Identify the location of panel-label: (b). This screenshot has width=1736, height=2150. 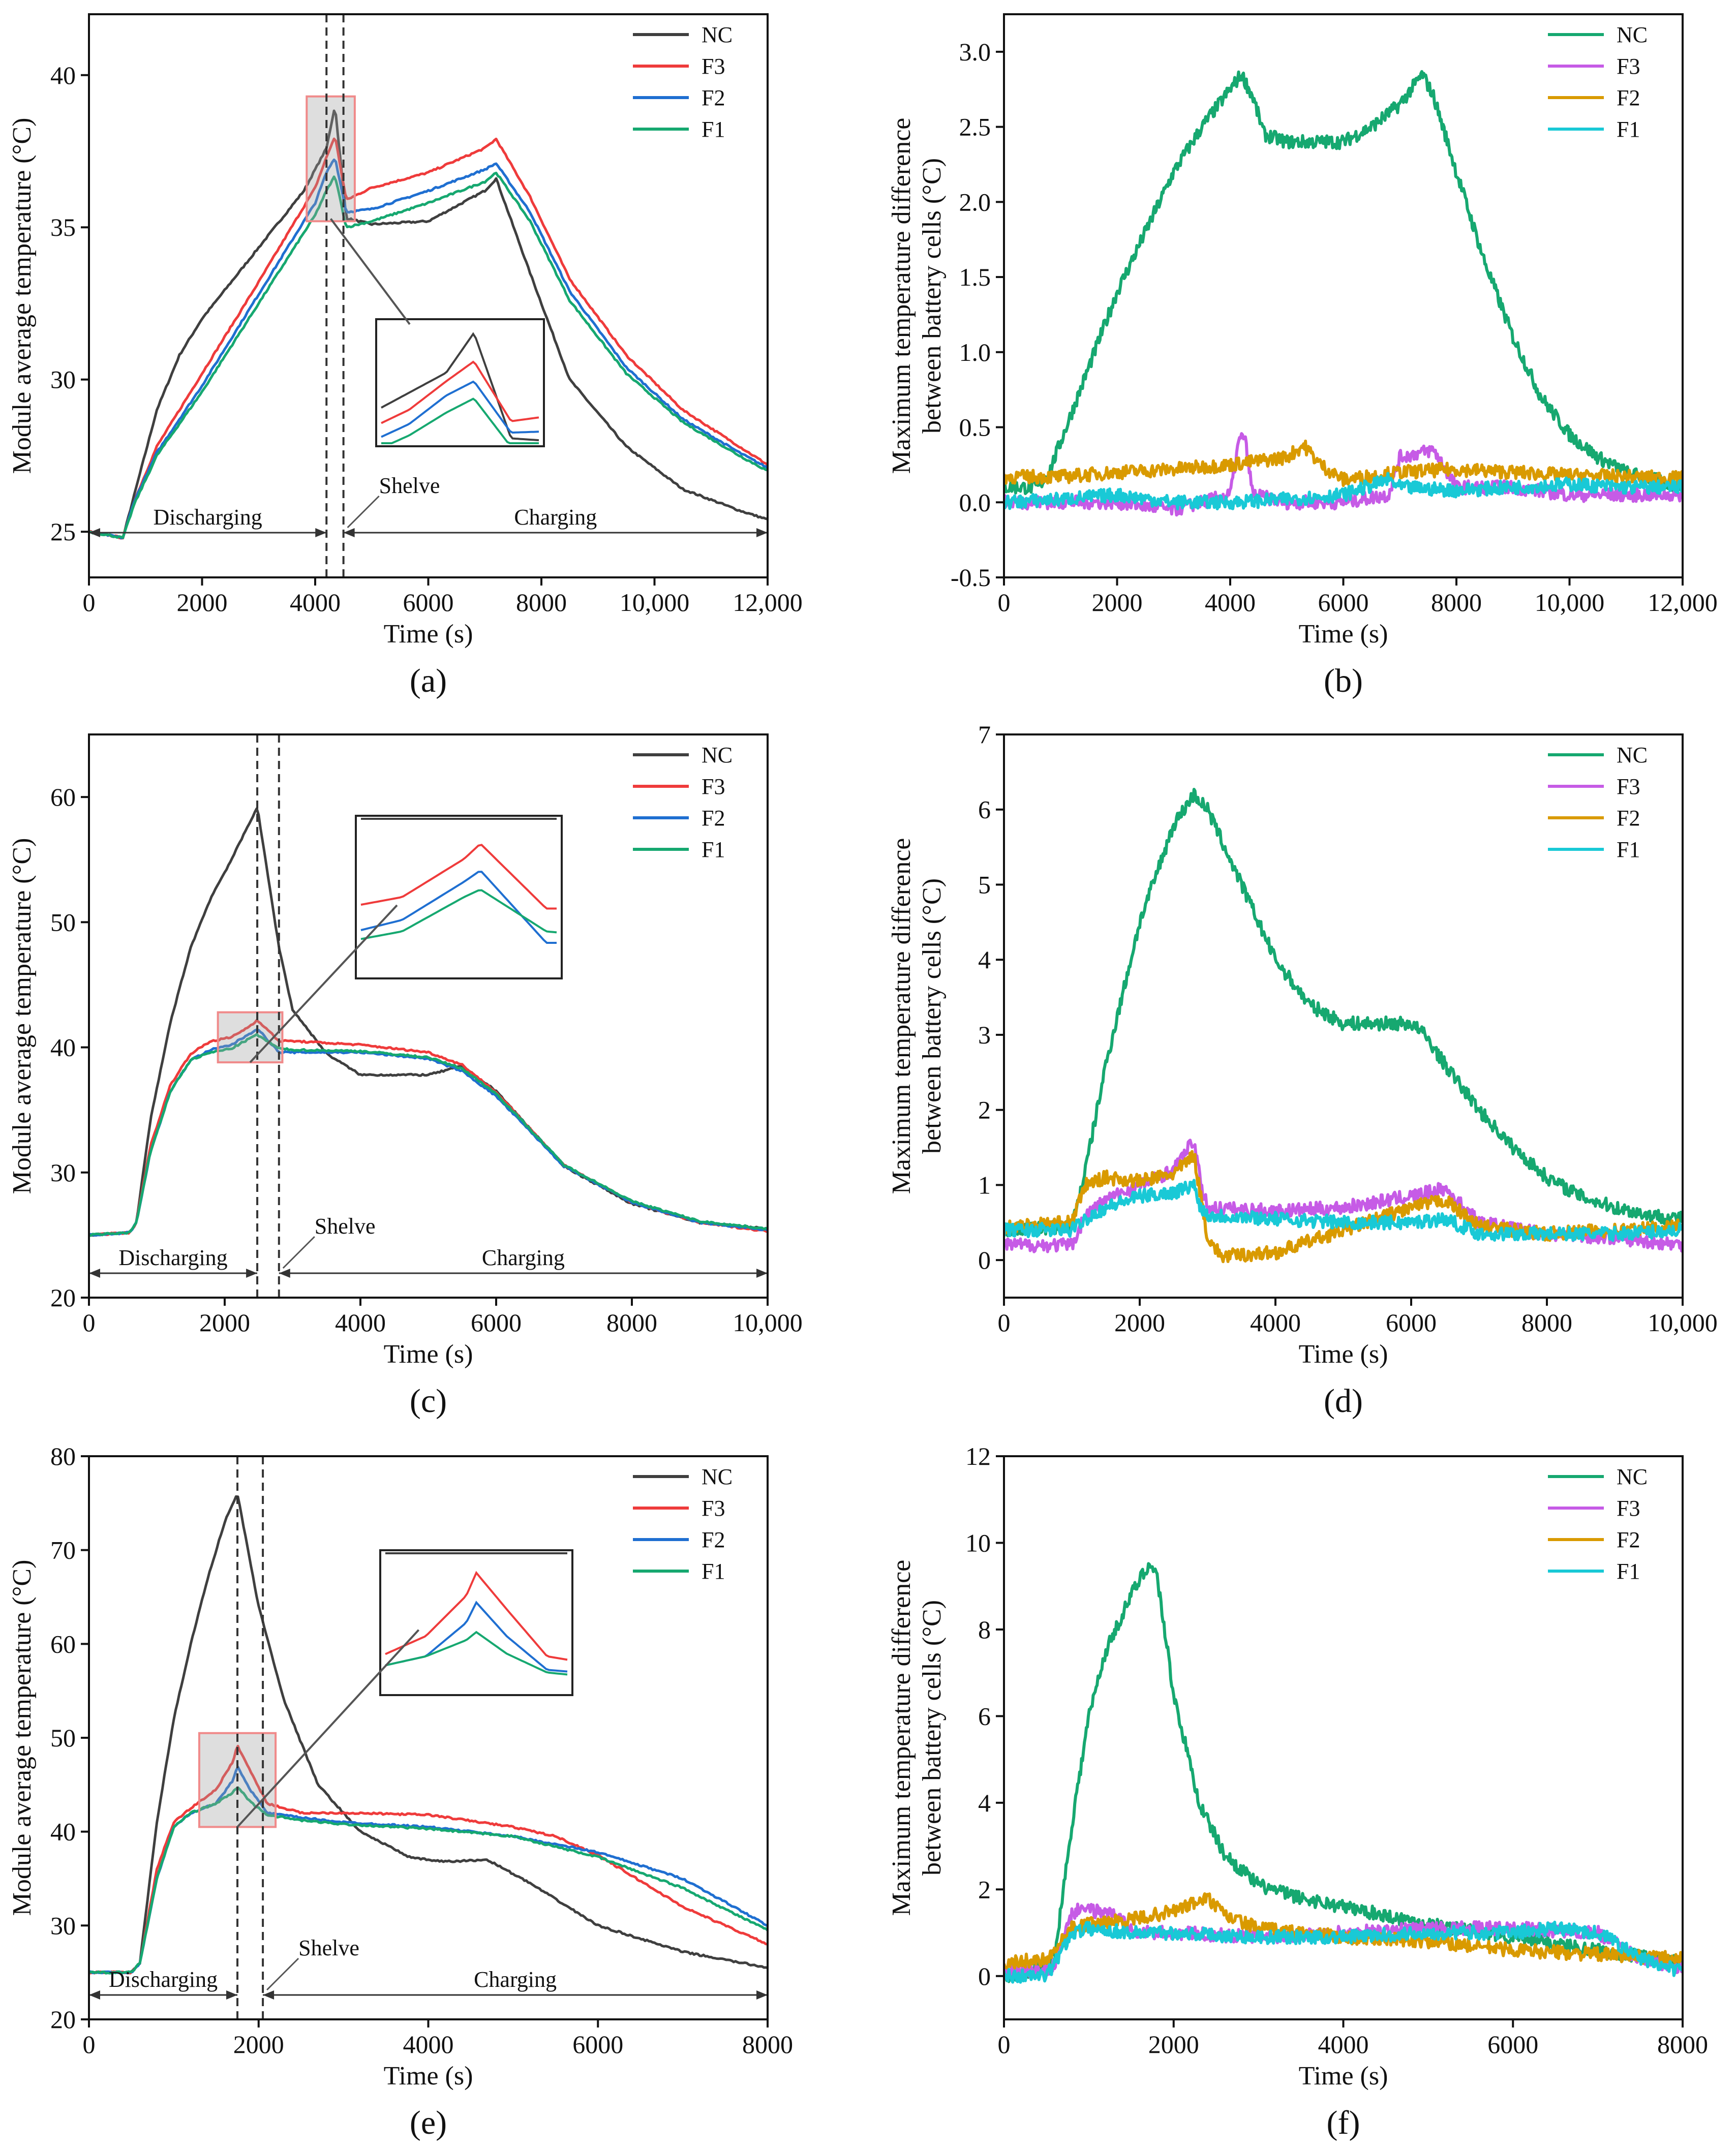
(1343, 680).